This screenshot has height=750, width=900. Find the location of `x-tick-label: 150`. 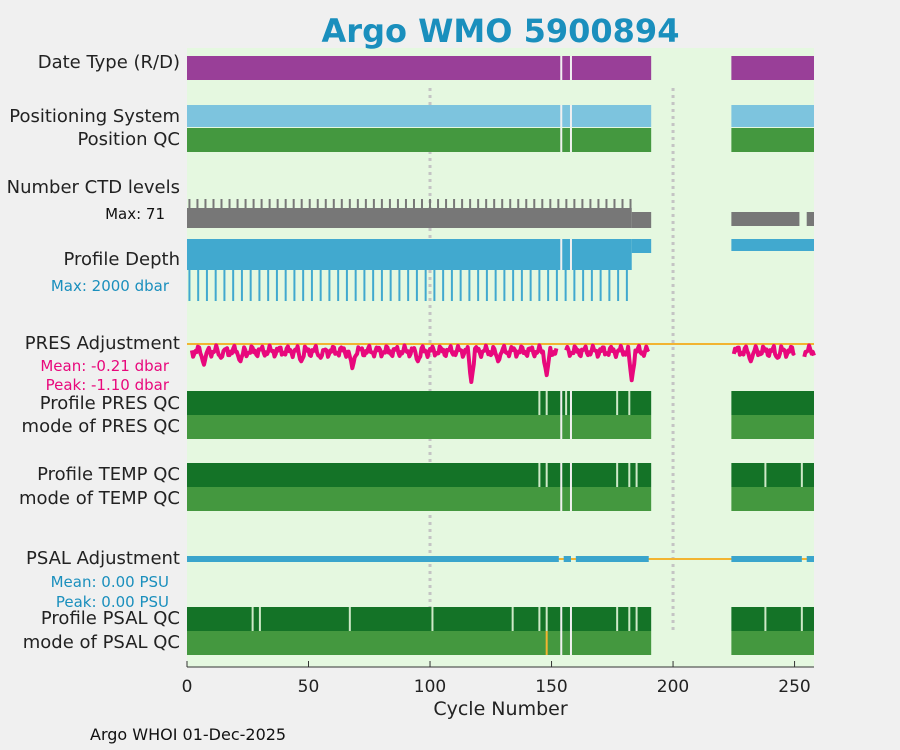

x-tick-label: 150 is located at coordinates (551, 687).